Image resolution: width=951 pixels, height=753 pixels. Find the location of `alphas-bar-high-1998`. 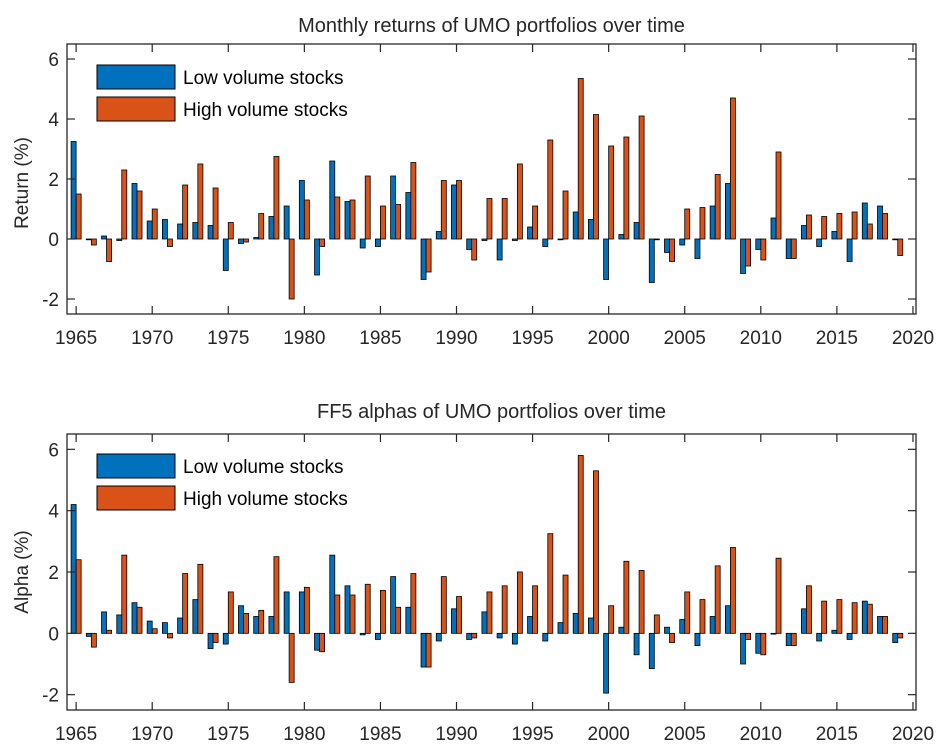

alphas-bar-high-1998 is located at coordinates (580, 544).